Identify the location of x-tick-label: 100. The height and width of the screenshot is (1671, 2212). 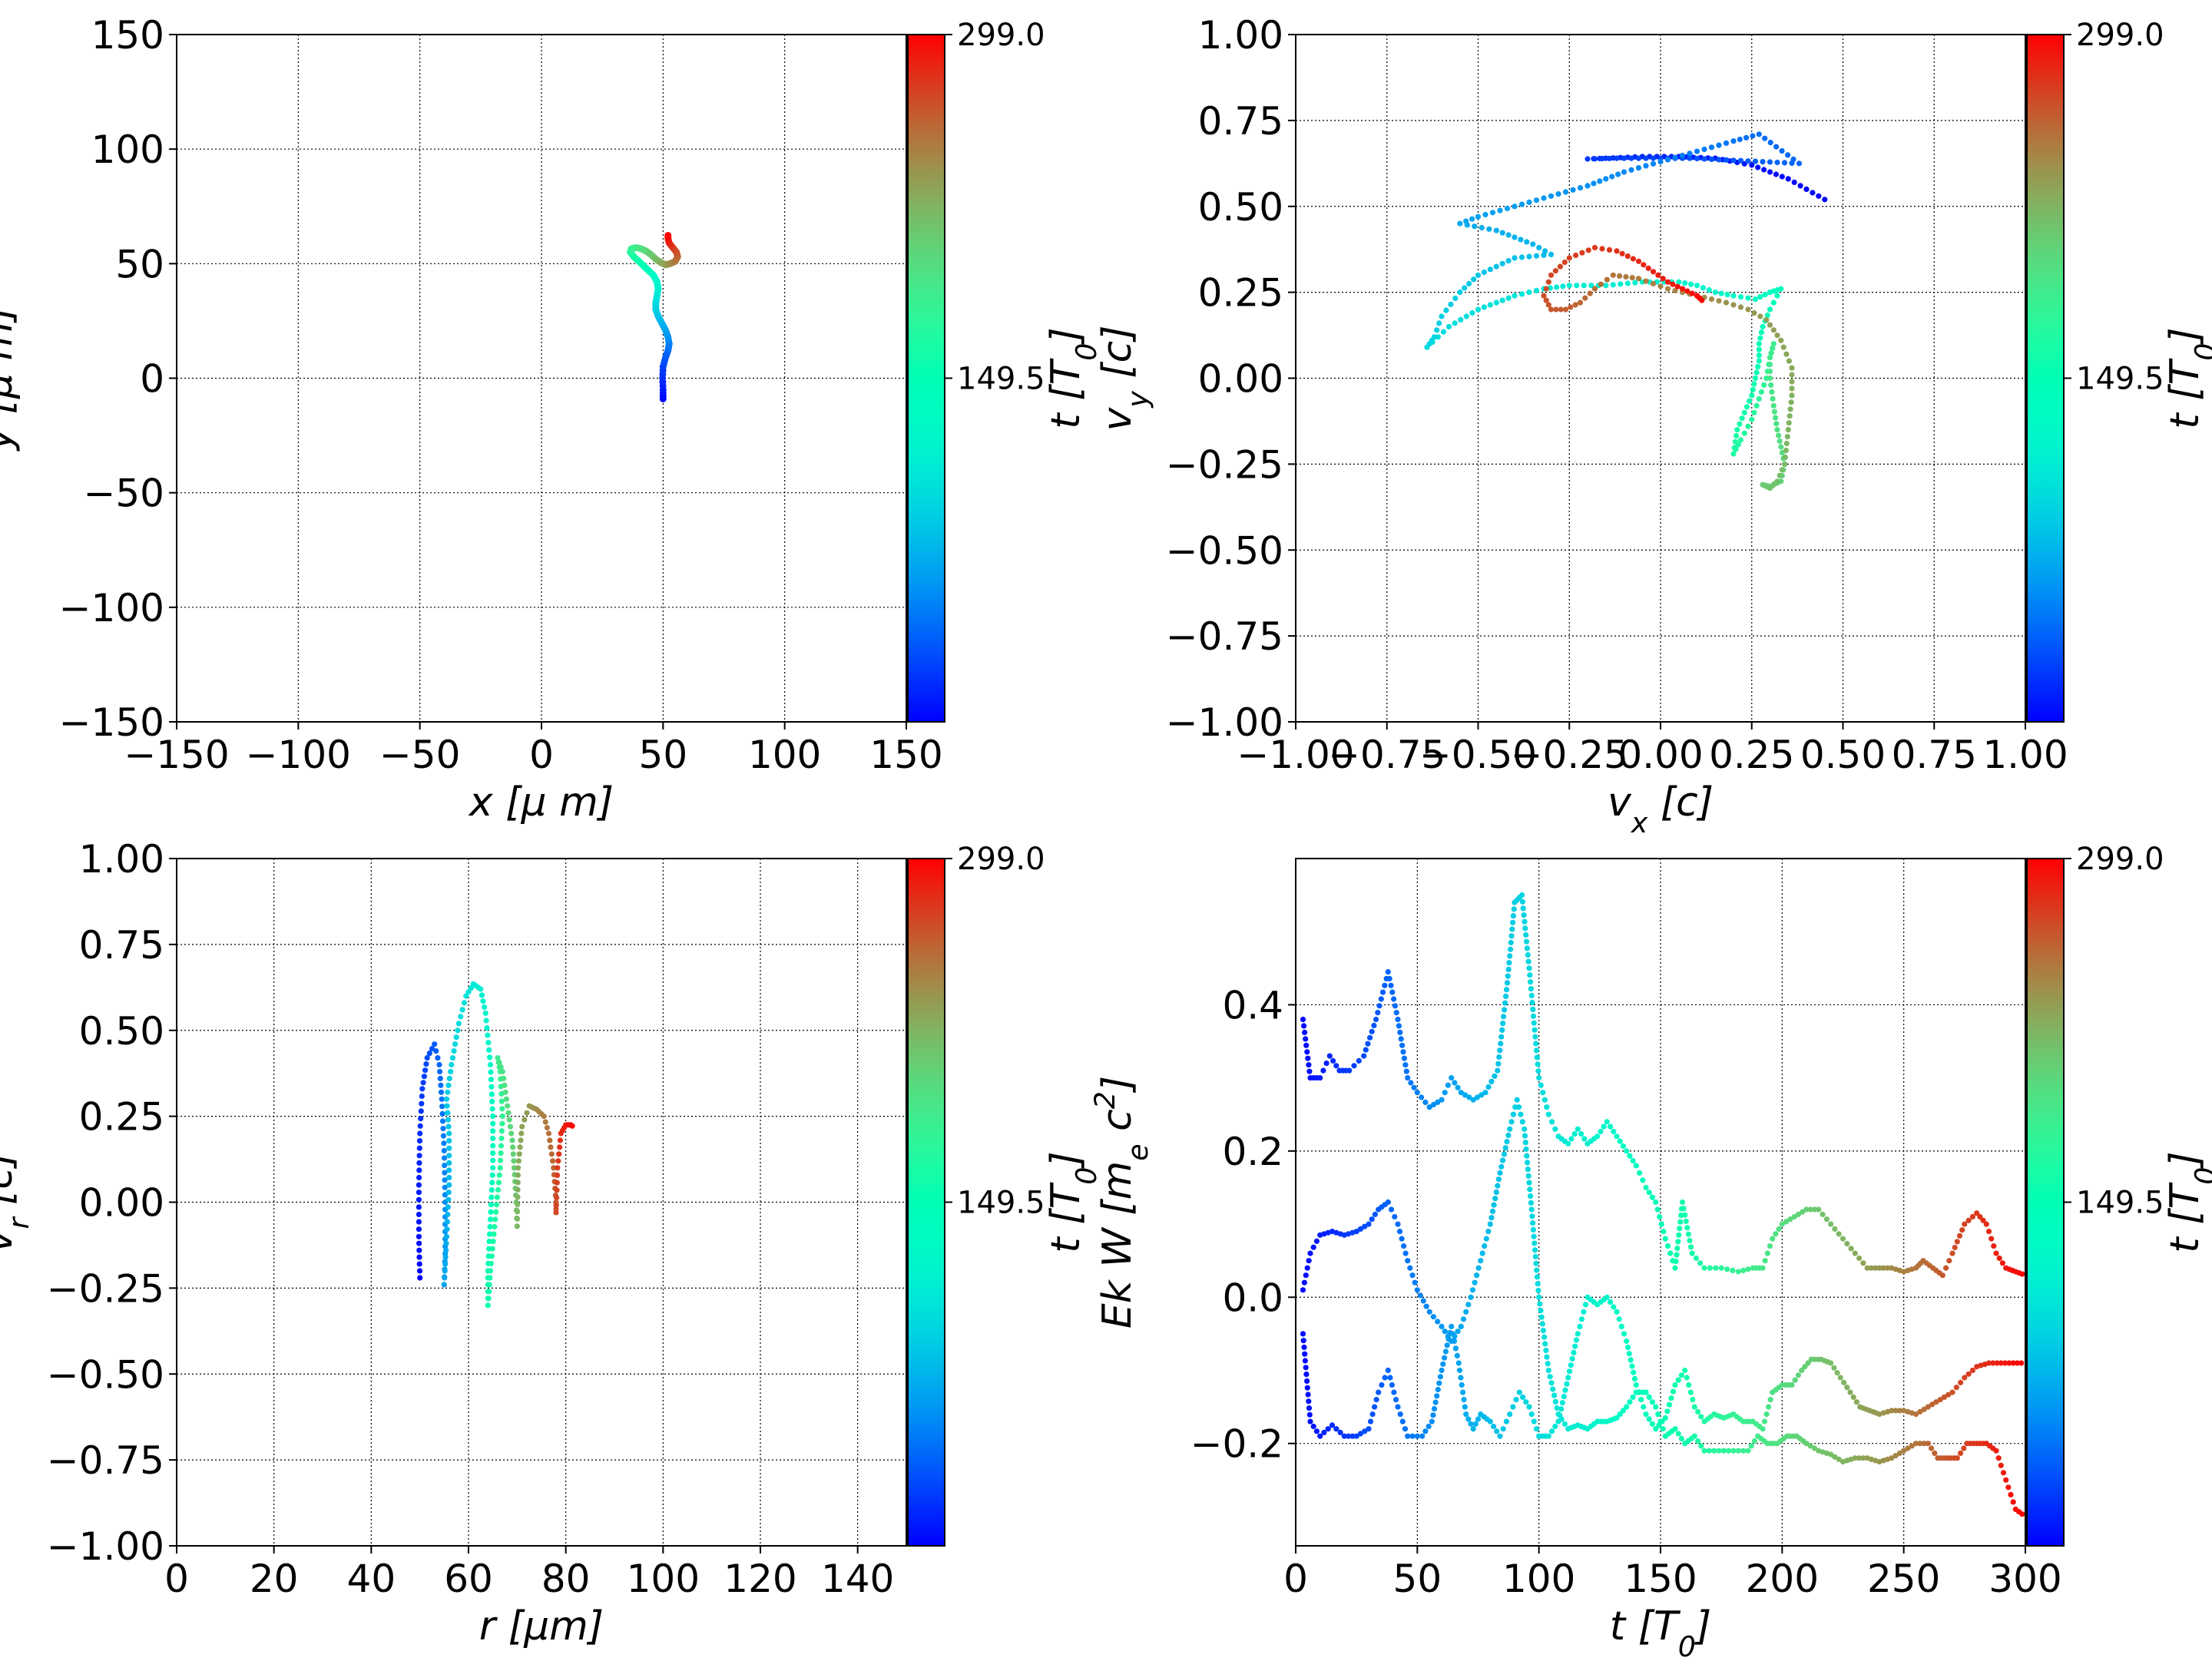
(663, 1579).